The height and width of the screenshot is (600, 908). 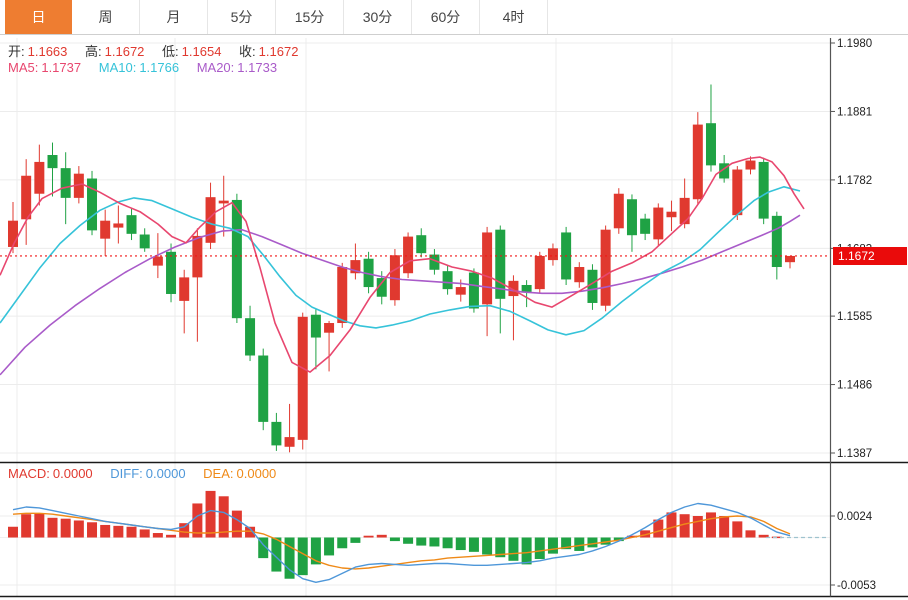 What do you see at coordinates (72, 473) in the screenshot?
I see `macd-value: 0.0000` at bounding box center [72, 473].